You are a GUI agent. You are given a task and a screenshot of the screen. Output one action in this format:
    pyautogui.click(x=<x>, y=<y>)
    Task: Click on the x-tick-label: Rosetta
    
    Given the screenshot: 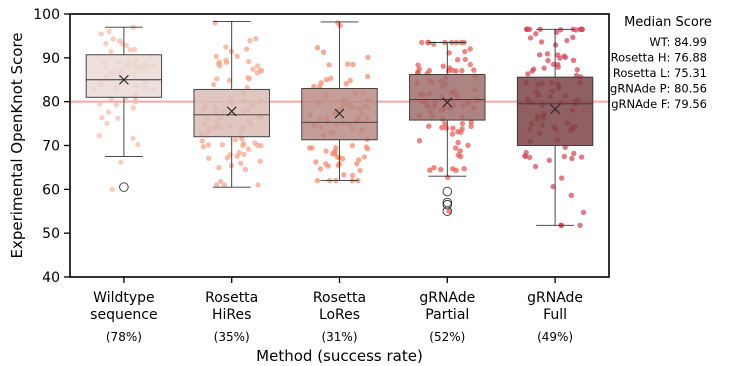 What is the action you would take?
    pyautogui.click(x=231, y=298)
    